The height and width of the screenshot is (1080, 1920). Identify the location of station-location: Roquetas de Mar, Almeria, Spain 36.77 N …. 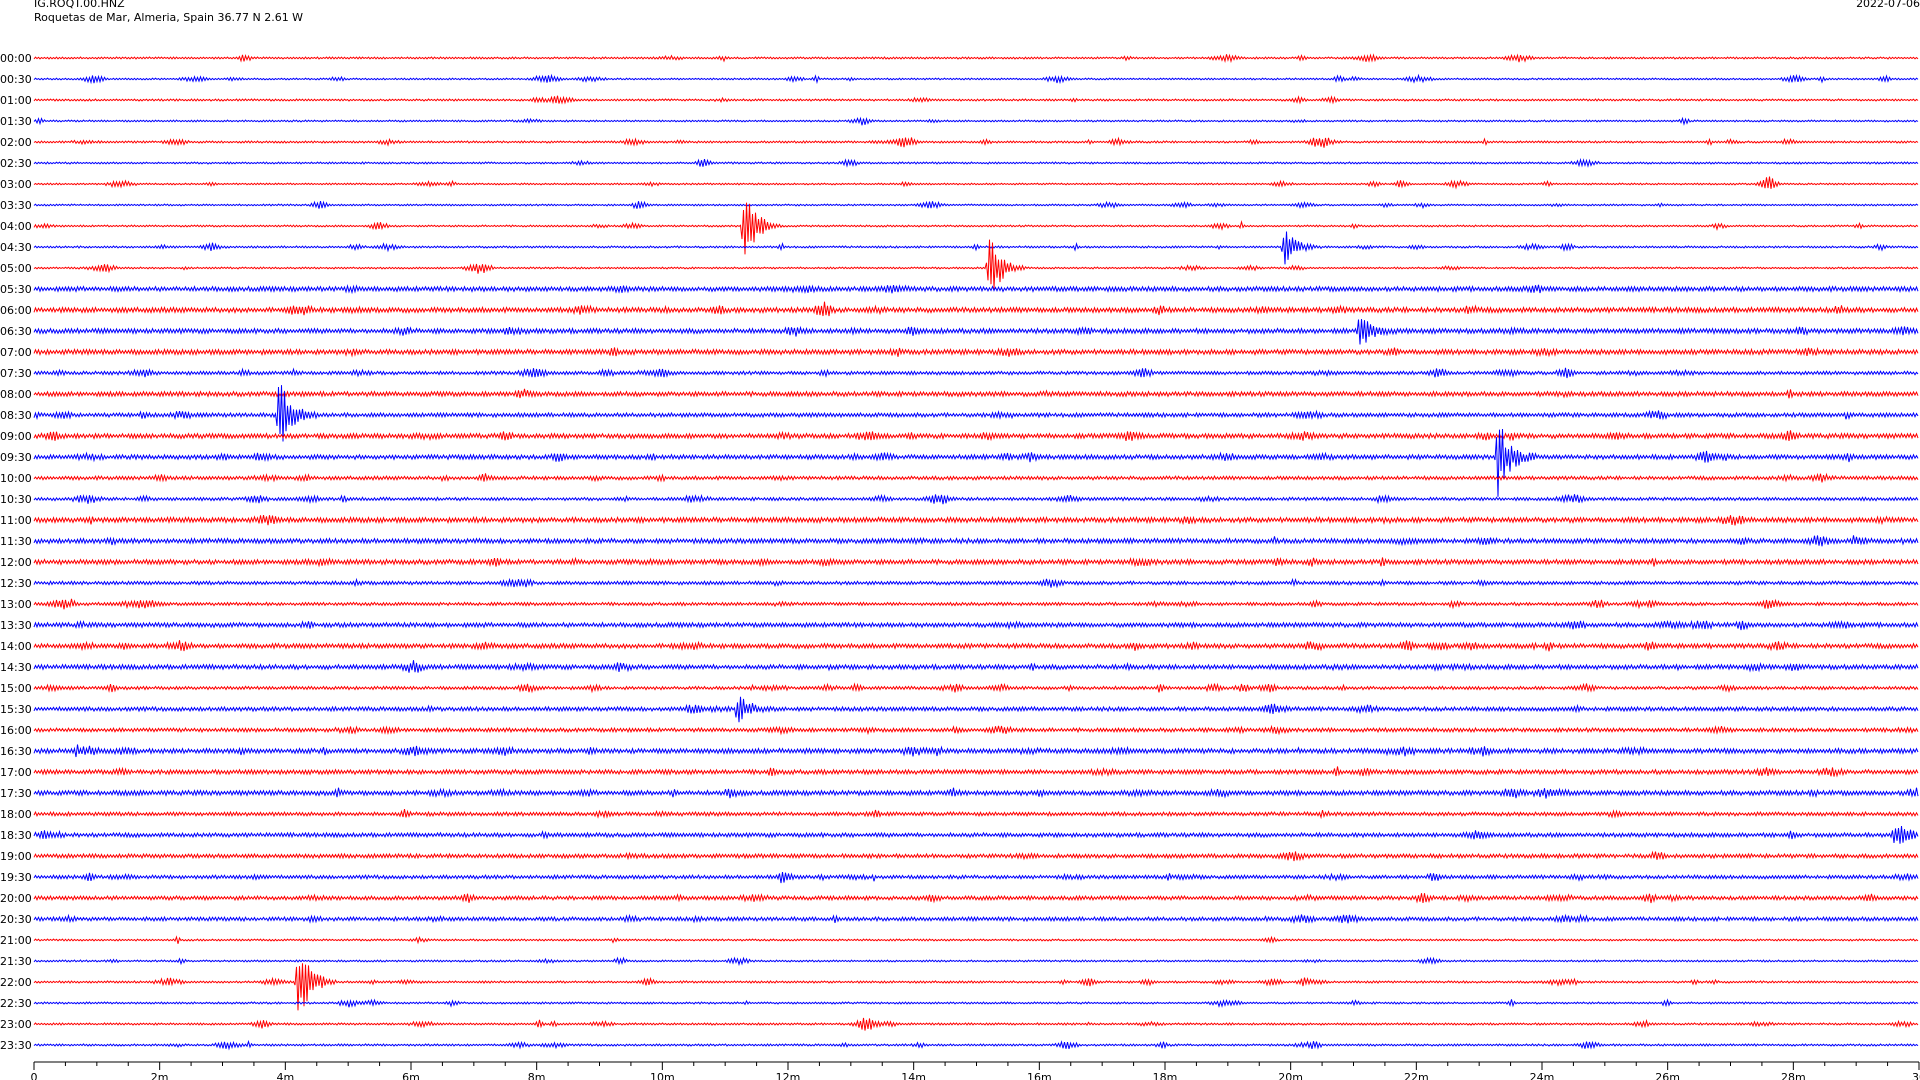
(169, 17).